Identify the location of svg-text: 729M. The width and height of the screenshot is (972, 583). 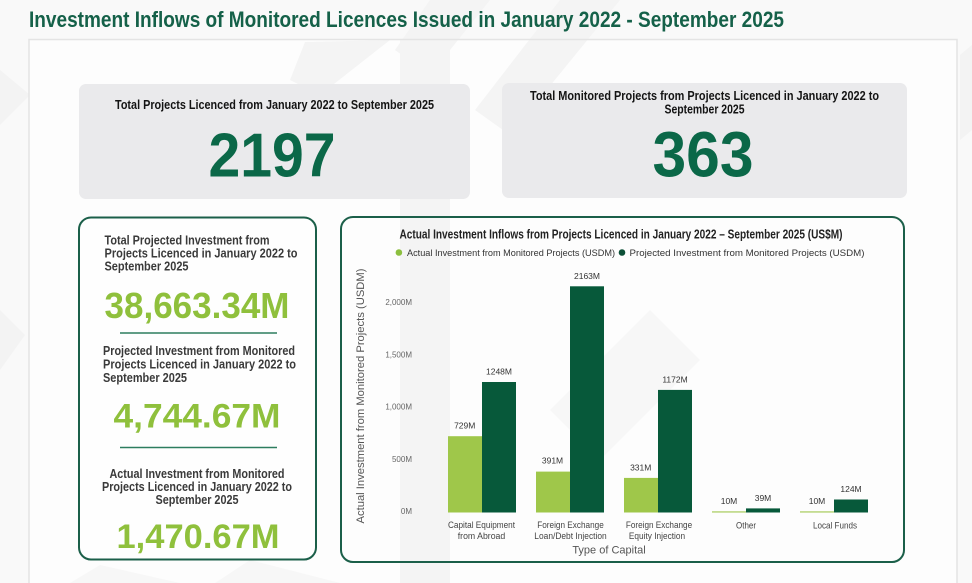
(464, 426).